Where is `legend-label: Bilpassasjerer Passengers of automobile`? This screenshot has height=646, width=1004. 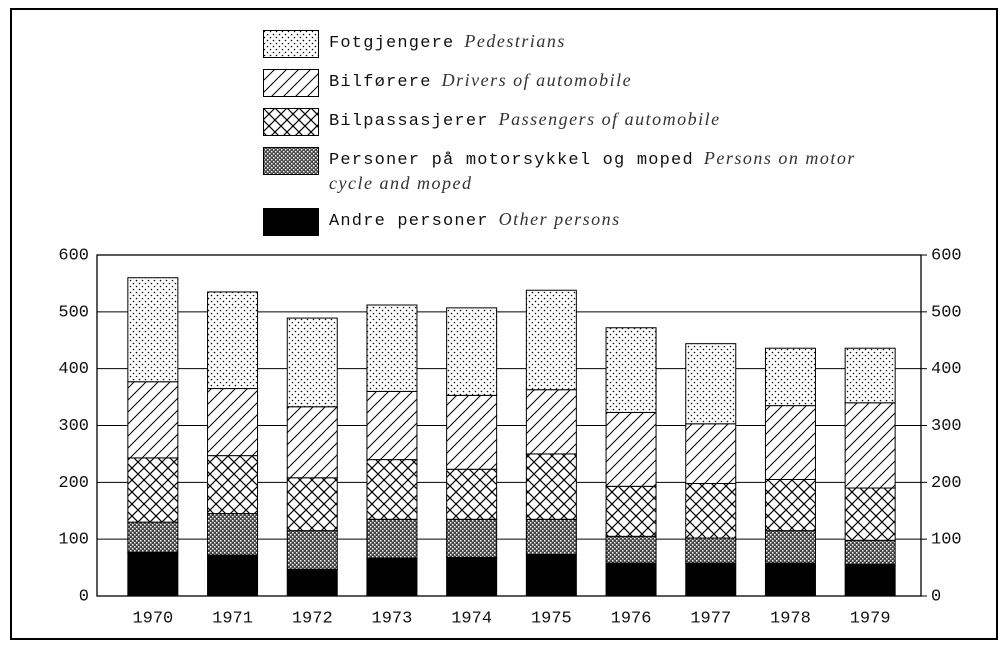
legend-label: Bilpassasjerer Passengers of automobile is located at coordinates (601, 120).